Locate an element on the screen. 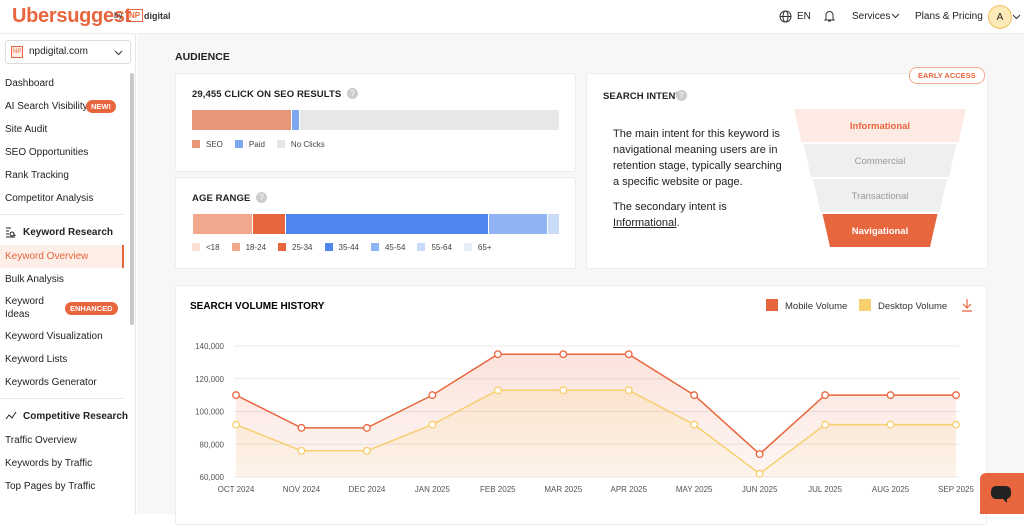  nav-item: Keyword Ideas ENHANCED is located at coordinates (65, 308).